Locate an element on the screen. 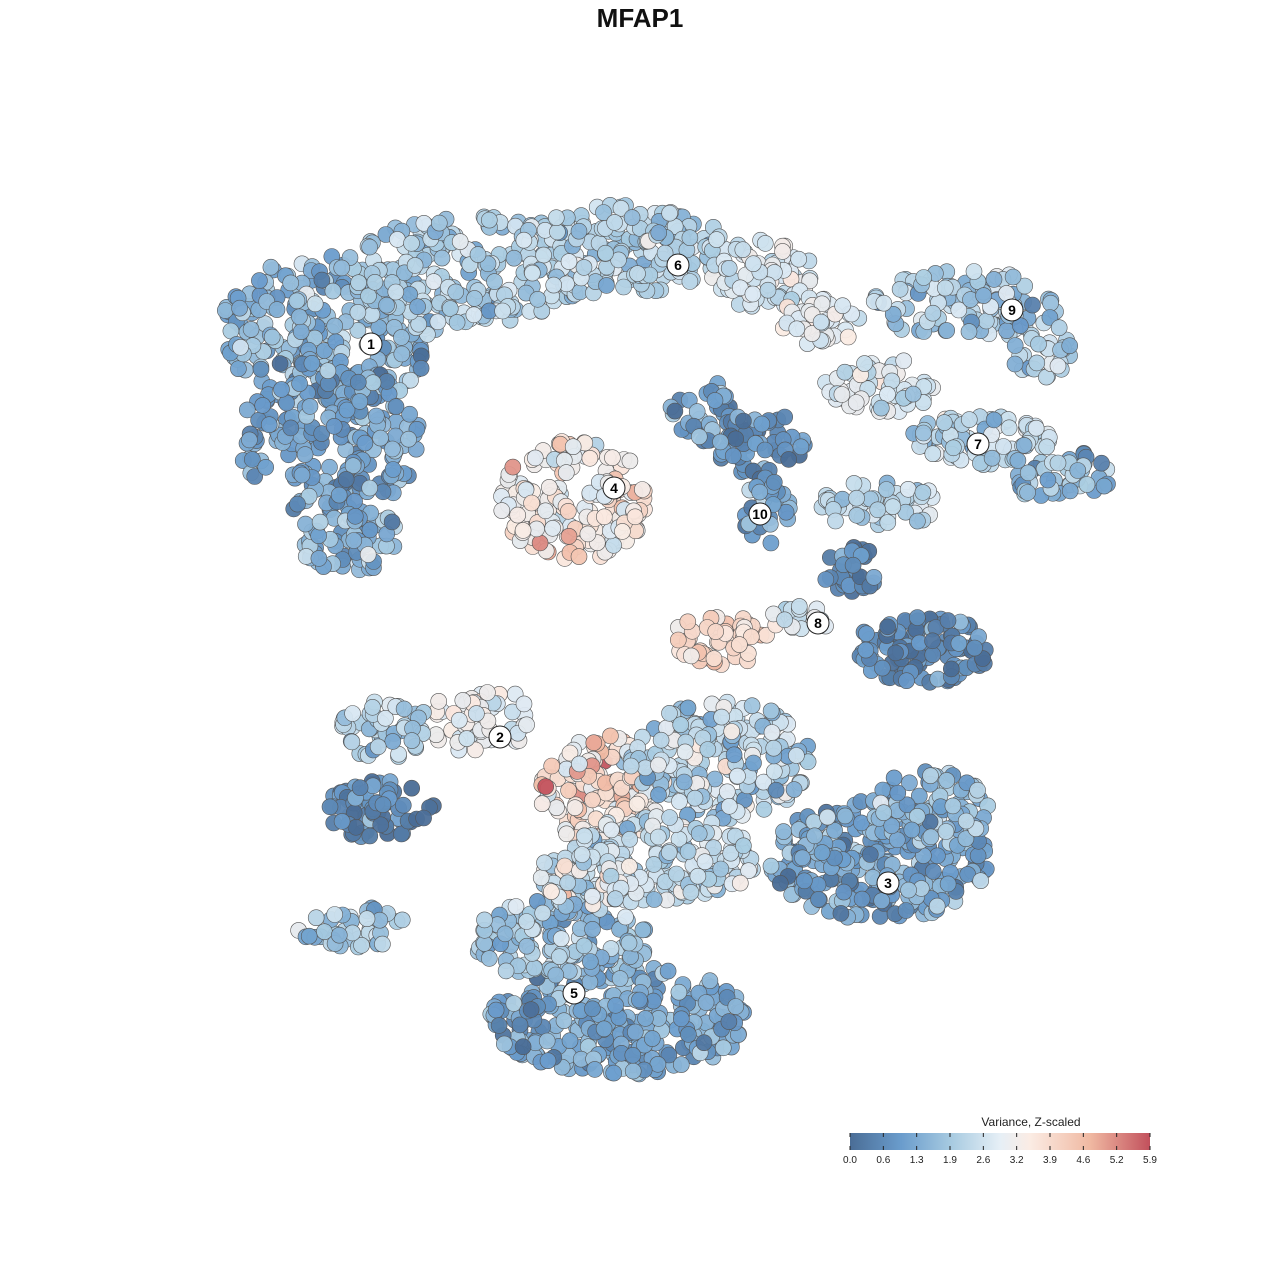 The height and width of the screenshot is (1280, 1280). legend-tick-label: 1.3 is located at coordinates (917, 1160).